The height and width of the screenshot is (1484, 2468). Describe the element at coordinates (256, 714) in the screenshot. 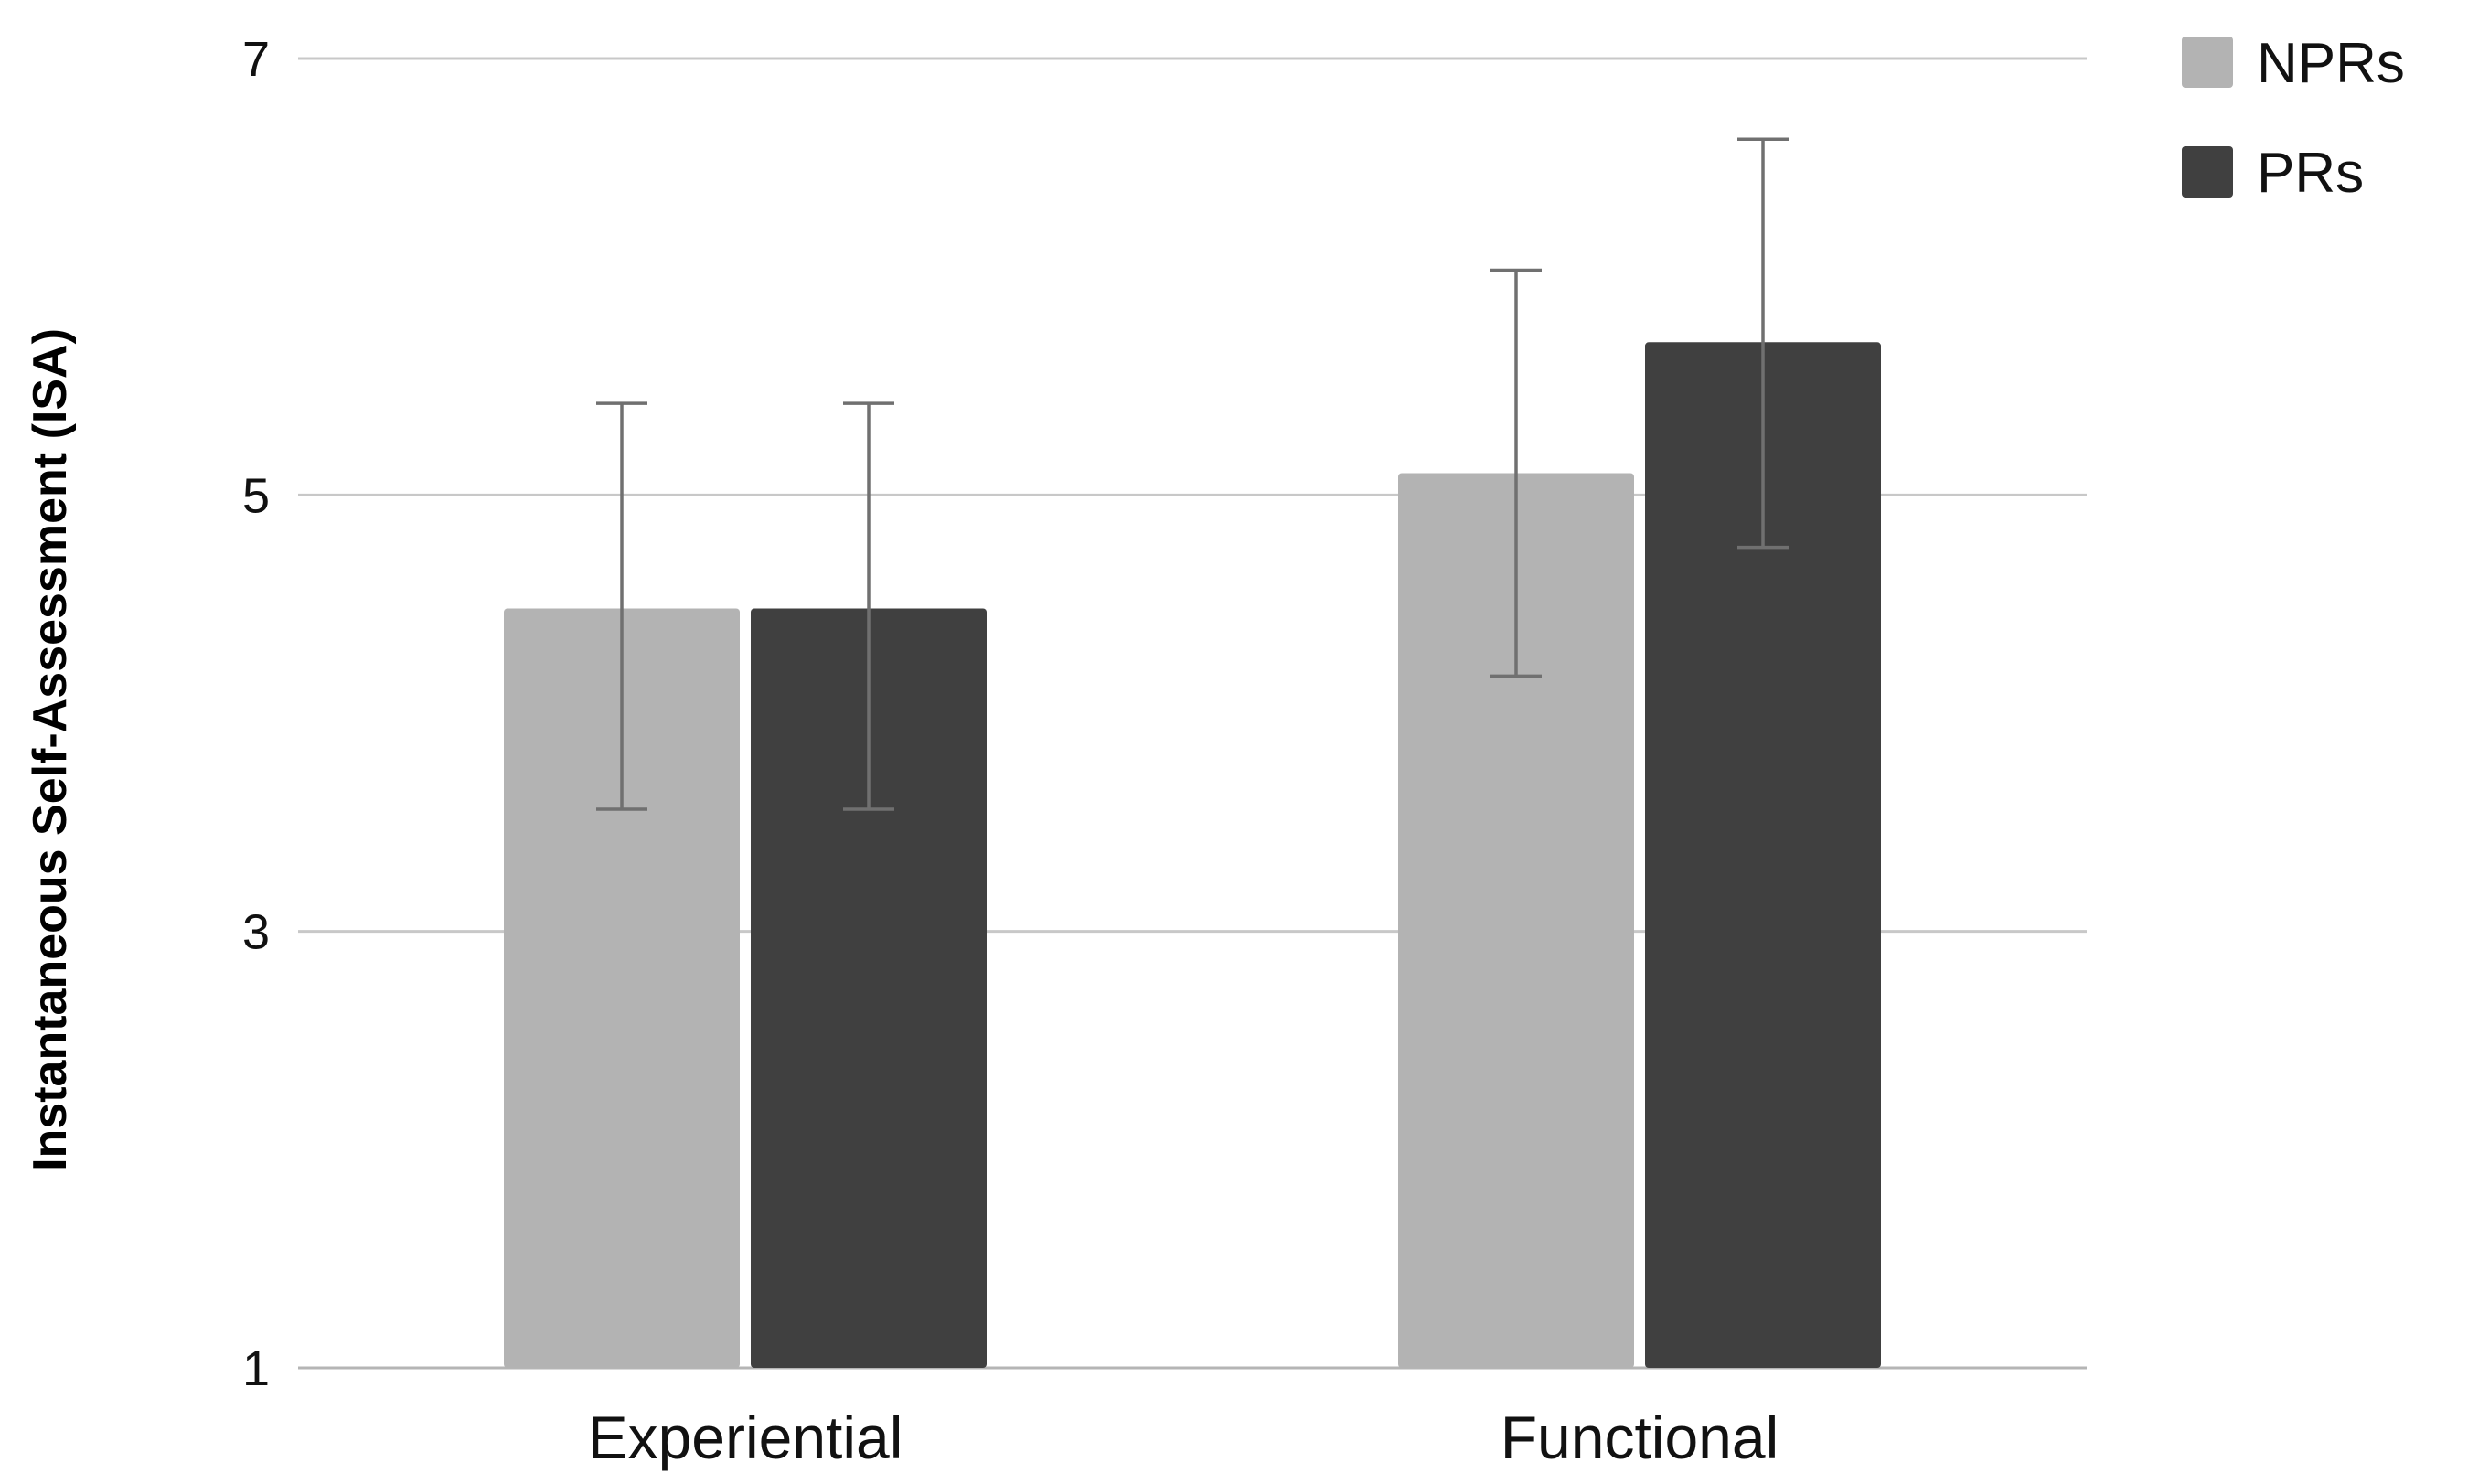

I see `y-axis-ticks: 1 3 5 7` at that location.